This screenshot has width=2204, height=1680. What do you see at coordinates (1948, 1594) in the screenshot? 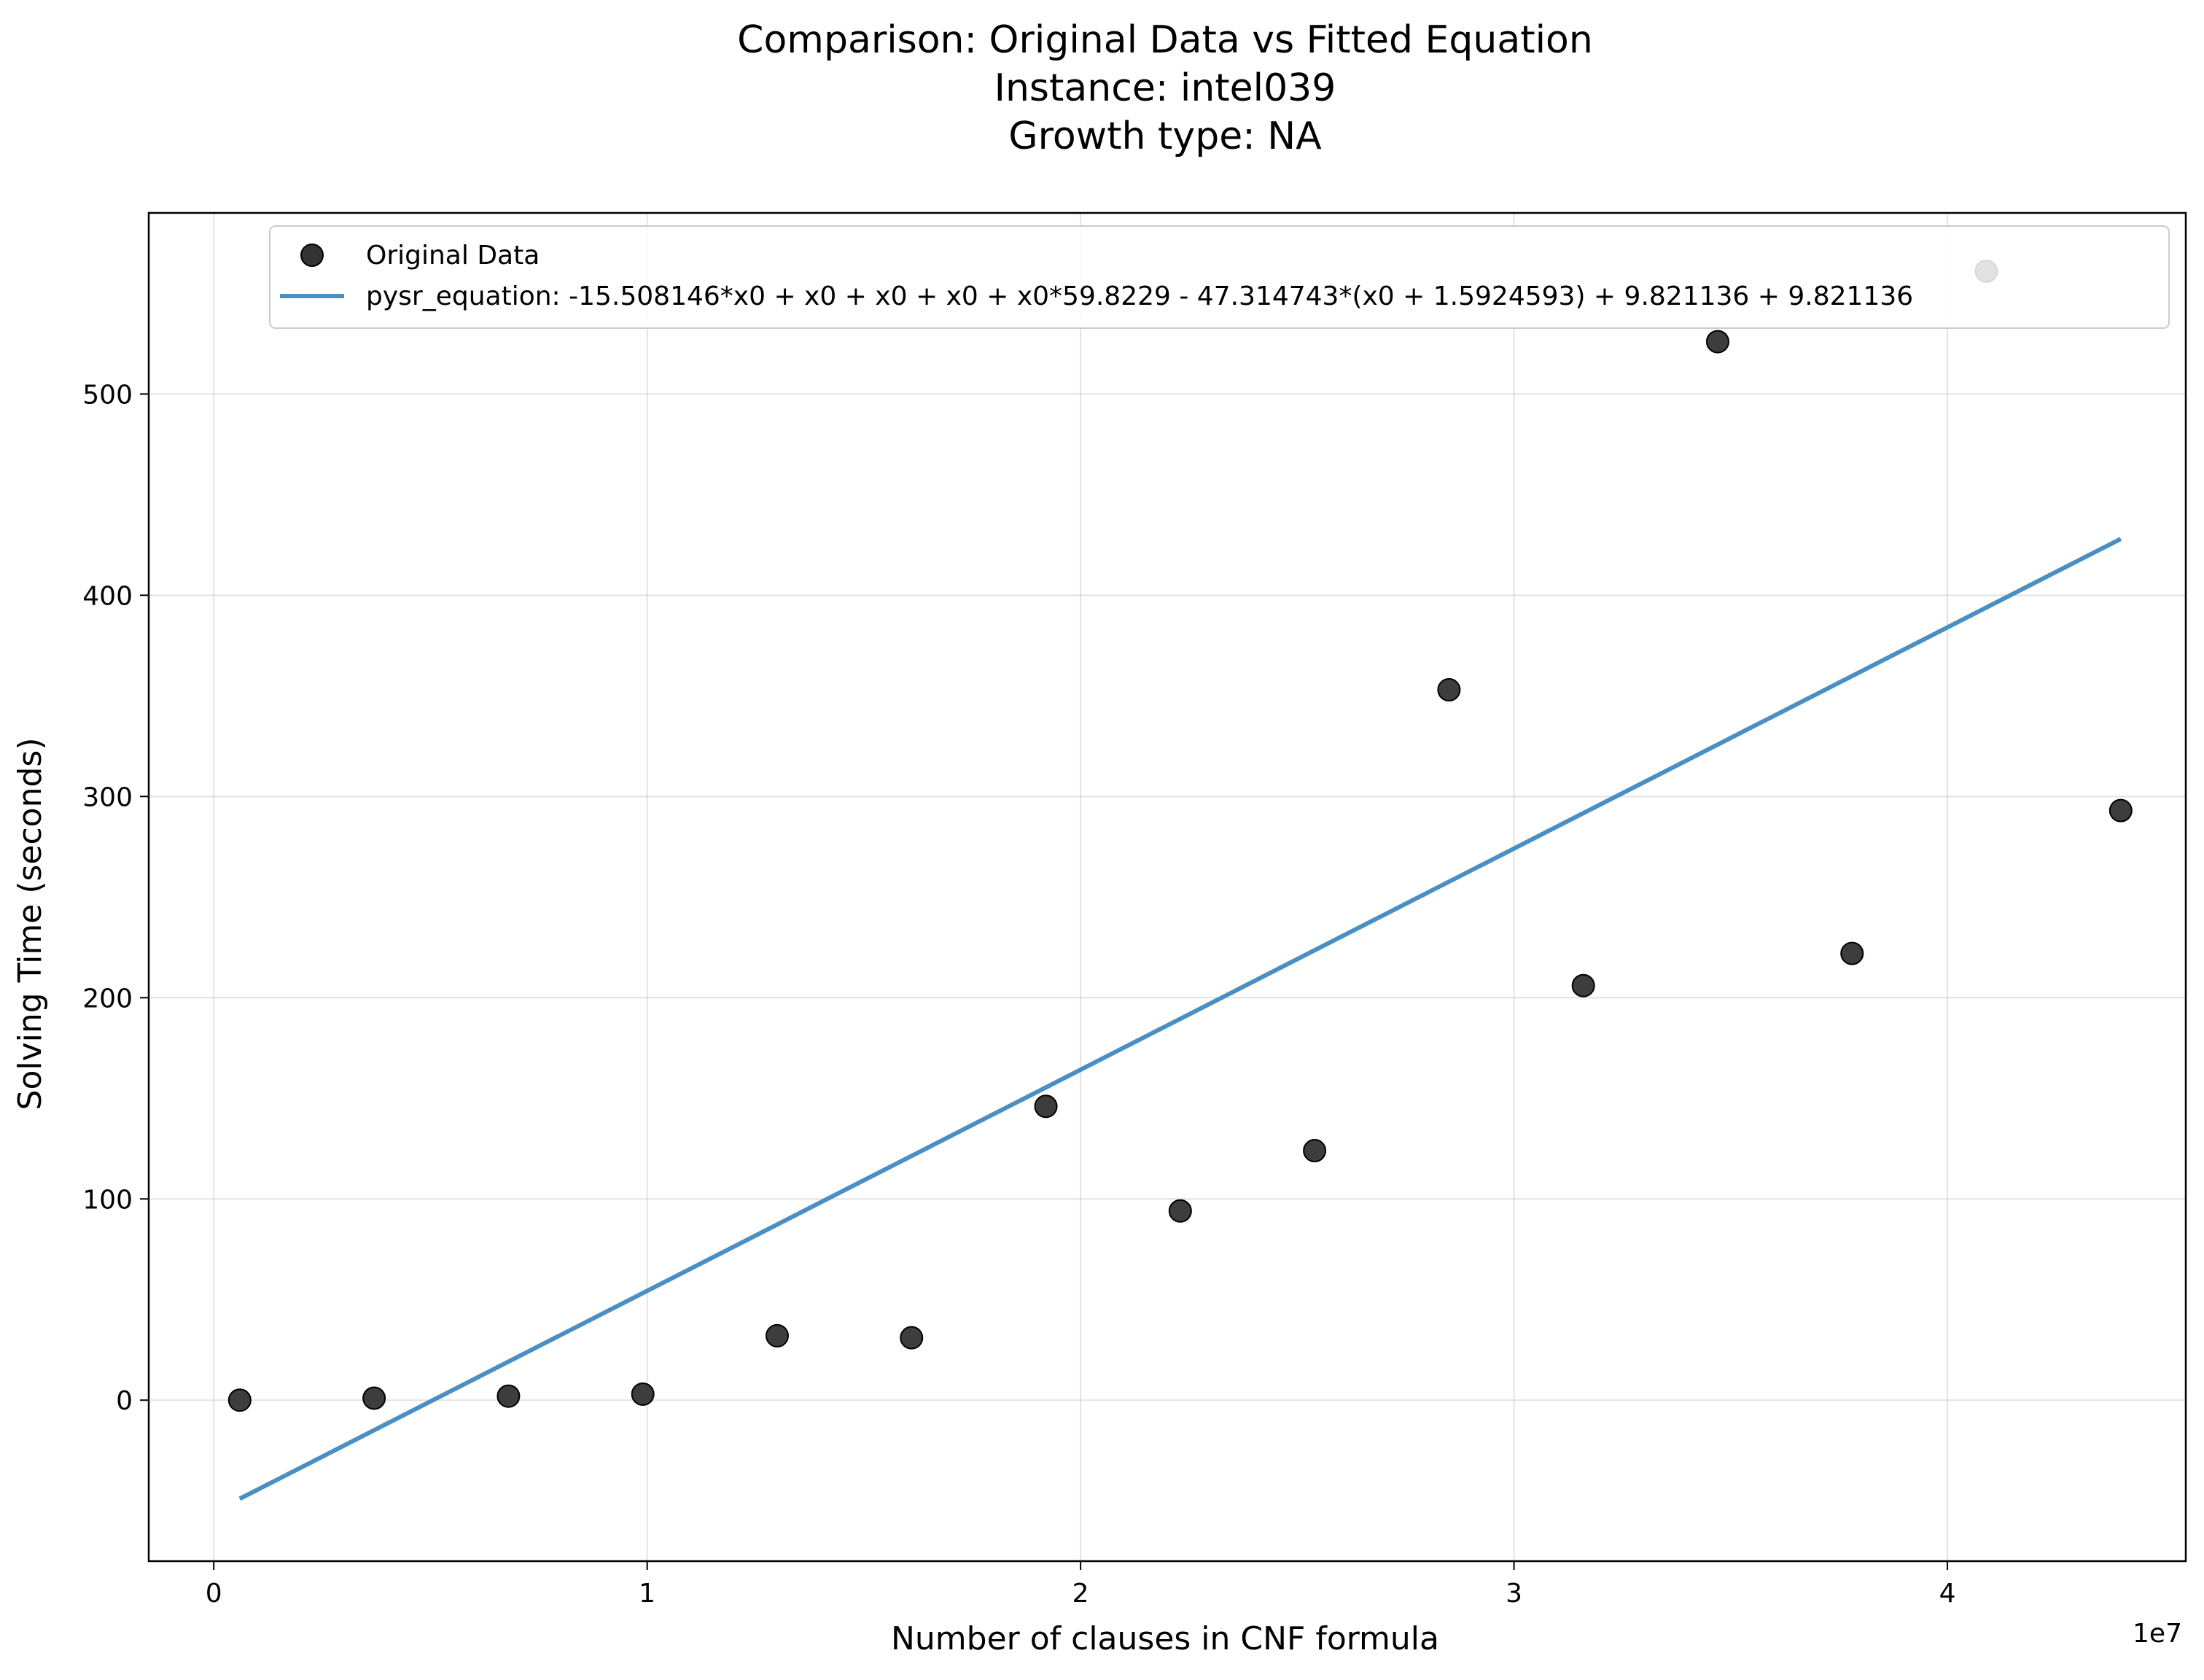
I see `x-tick-label: 4` at bounding box center [1948, 1594].